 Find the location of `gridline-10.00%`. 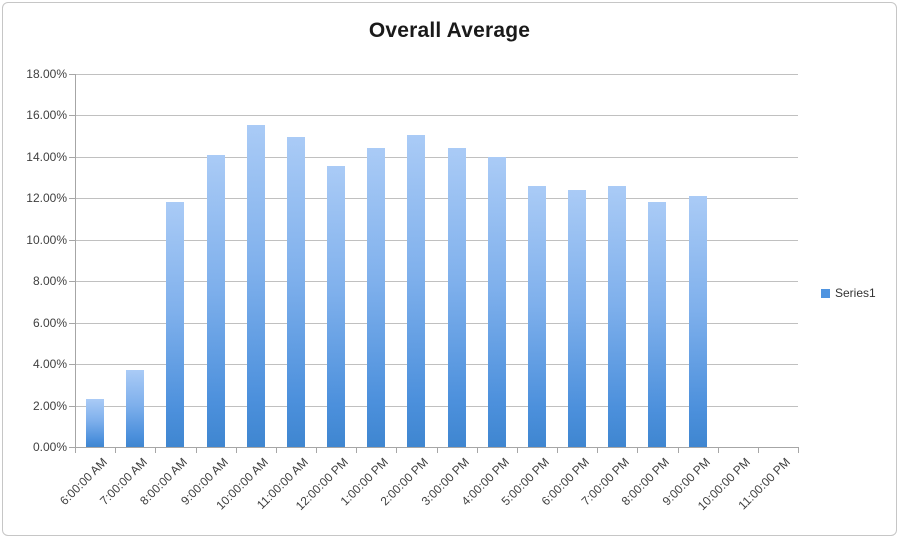

gridline-10.00% is located at coordinates (436, 240).